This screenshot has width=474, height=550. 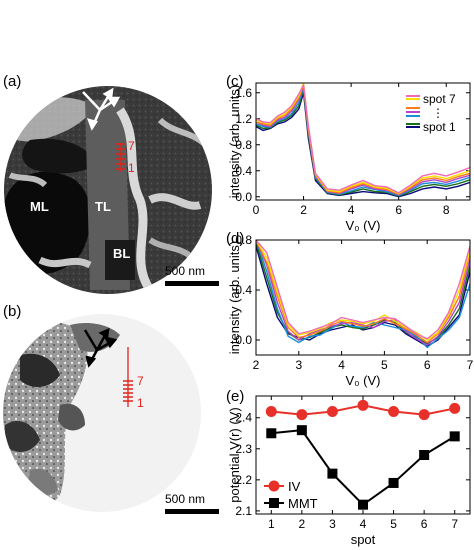 What do you see at coordinates (363, 455) in the screenshot?
I see `e-frame` at bounding box center [363, 455].